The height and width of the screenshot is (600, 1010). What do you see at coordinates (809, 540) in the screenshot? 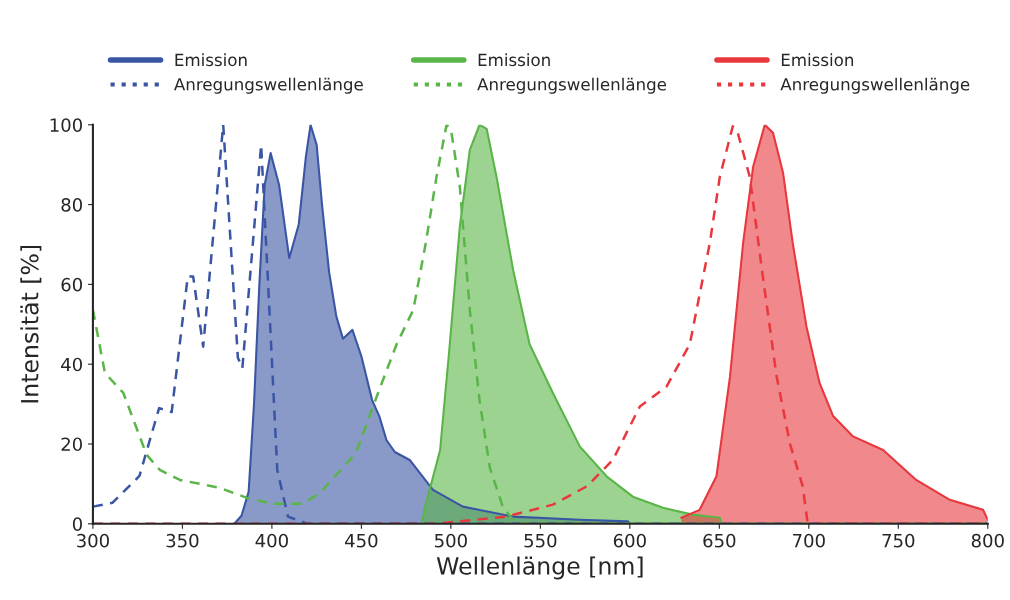
I see `x-tick-label: 700` at bounding box center [809, 540].